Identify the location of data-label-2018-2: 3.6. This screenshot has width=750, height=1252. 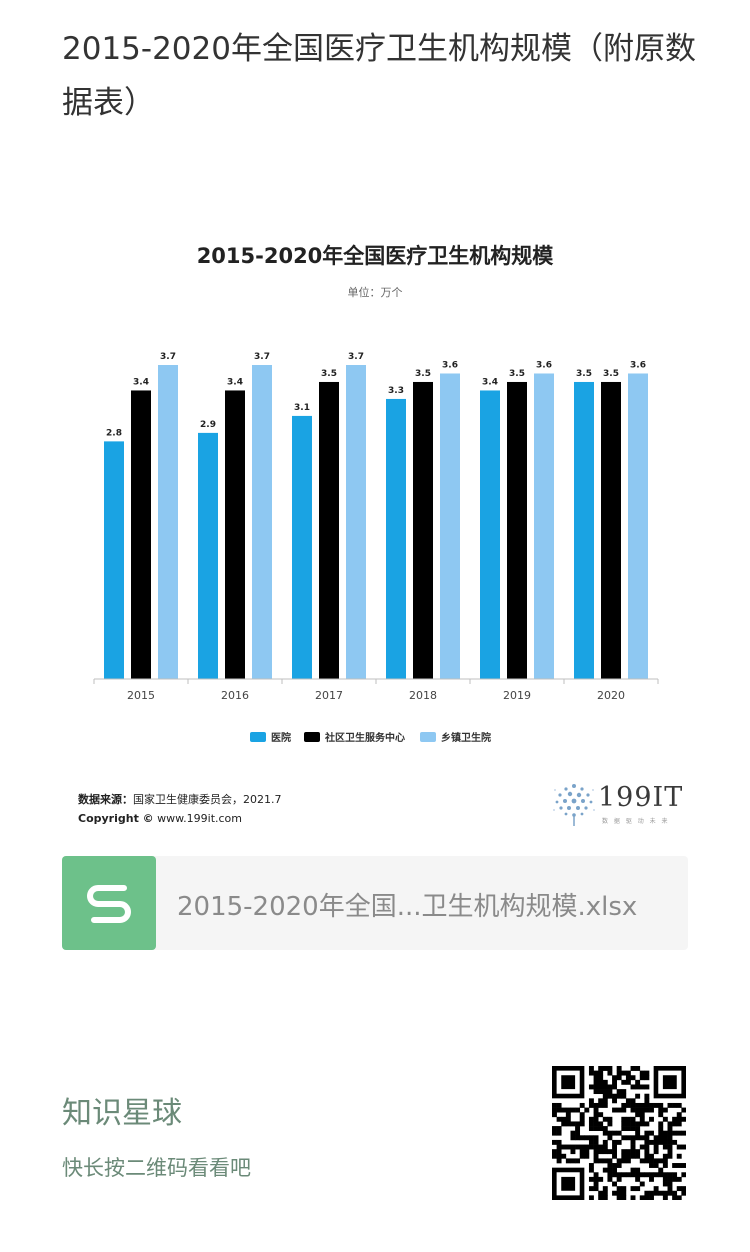
(450, 365).